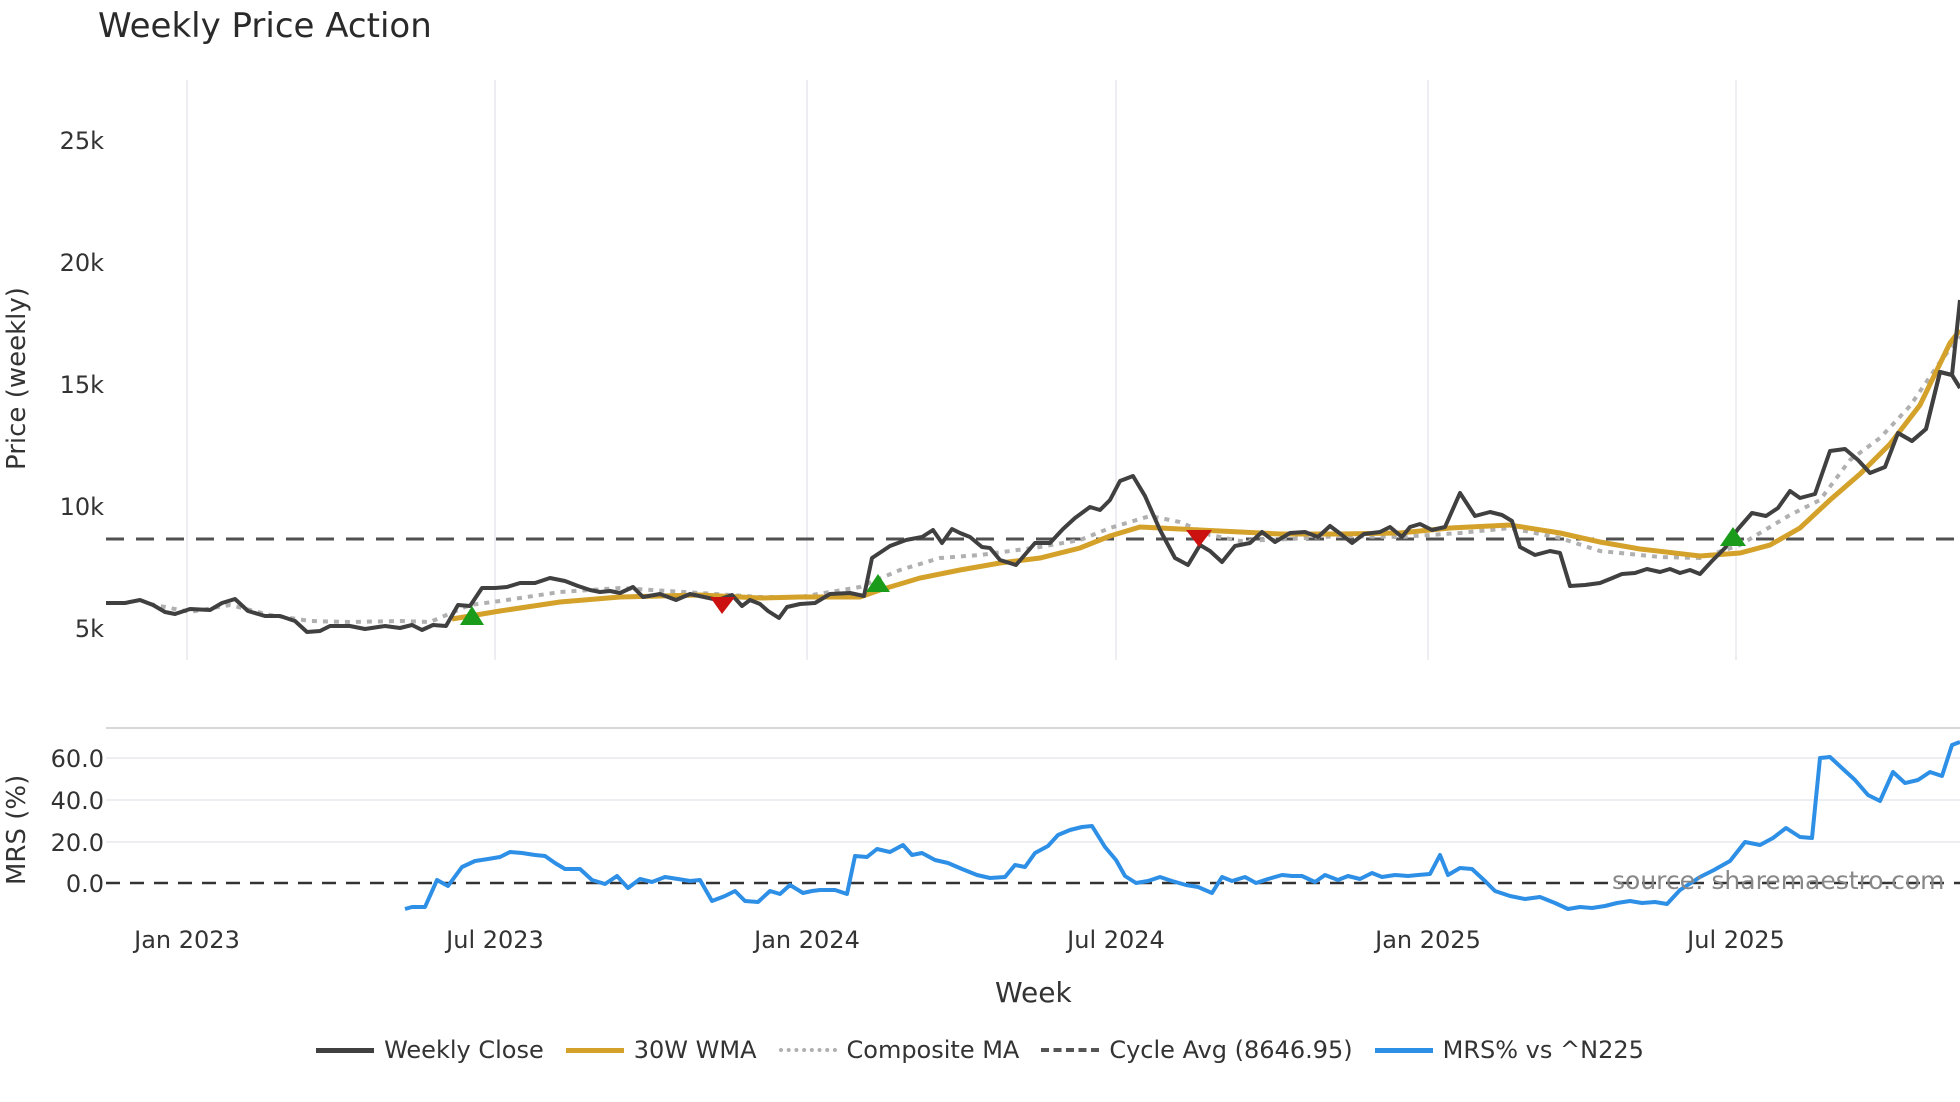  I want to click on dashed-line-icon, so click(1070, 1050).